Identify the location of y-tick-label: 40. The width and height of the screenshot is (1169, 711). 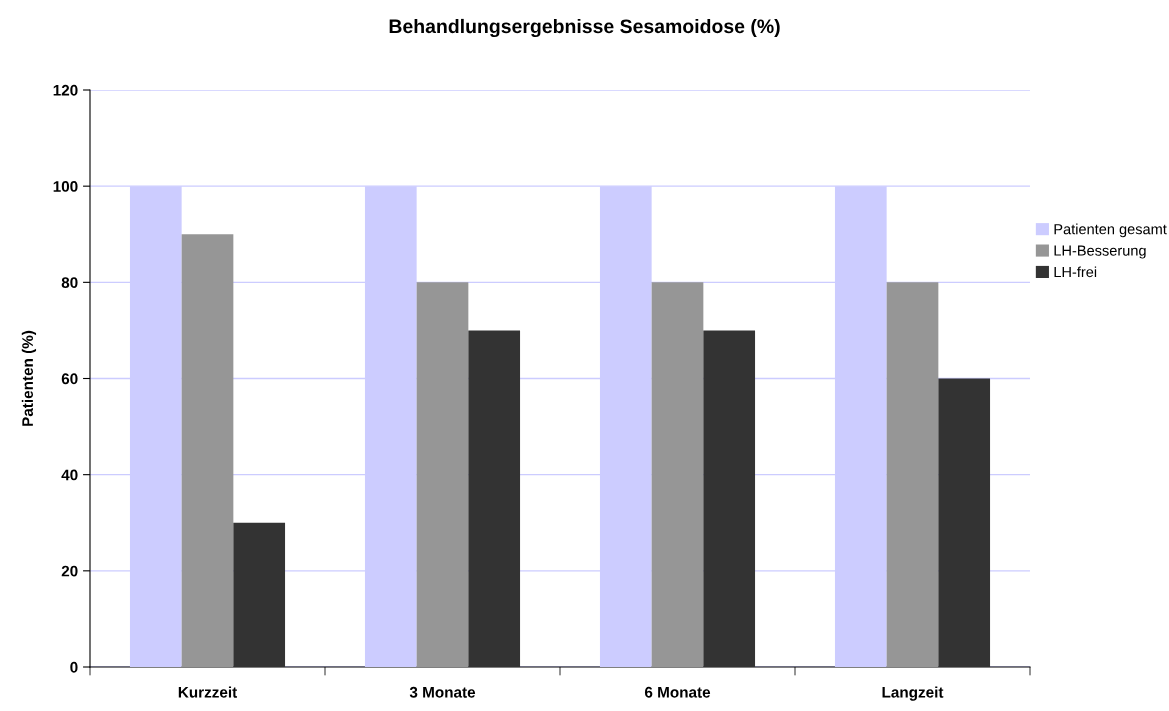
(69, 475).